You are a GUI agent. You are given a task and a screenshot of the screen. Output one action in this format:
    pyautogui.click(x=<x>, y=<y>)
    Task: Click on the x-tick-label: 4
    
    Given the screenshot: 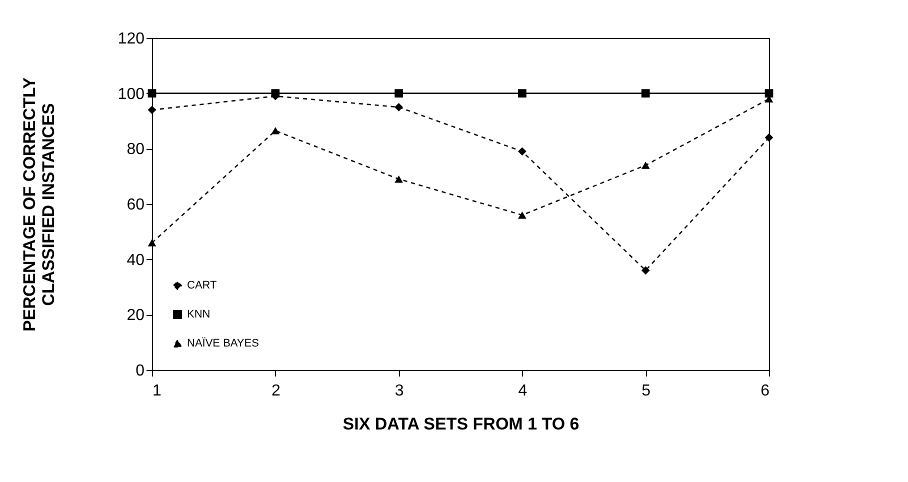 What is the action you would take?
    pyautogui.click(x=523, y=391)
    